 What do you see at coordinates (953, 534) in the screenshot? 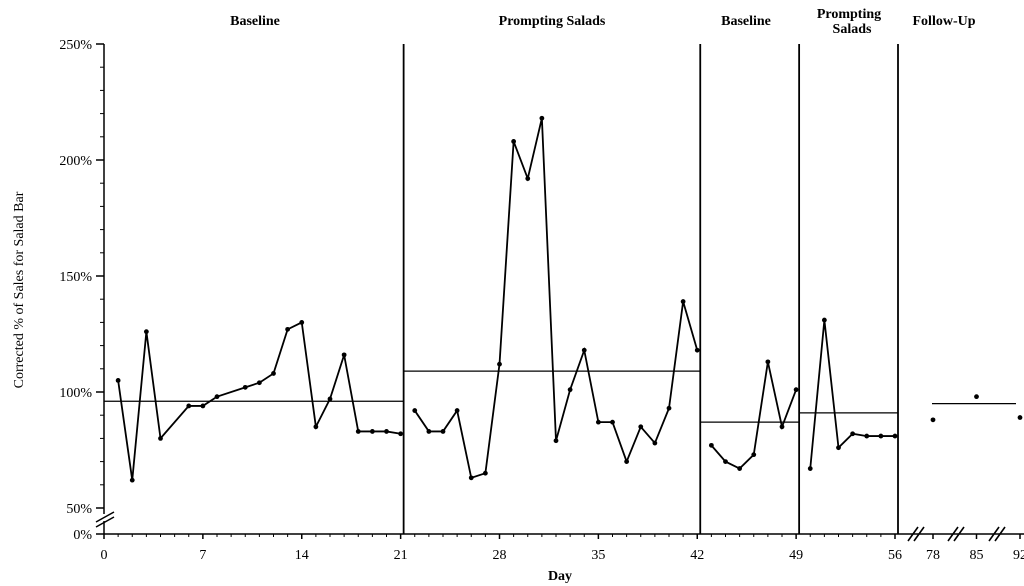
I see `x-axis-break-2a` at bounding box center [953, 534].